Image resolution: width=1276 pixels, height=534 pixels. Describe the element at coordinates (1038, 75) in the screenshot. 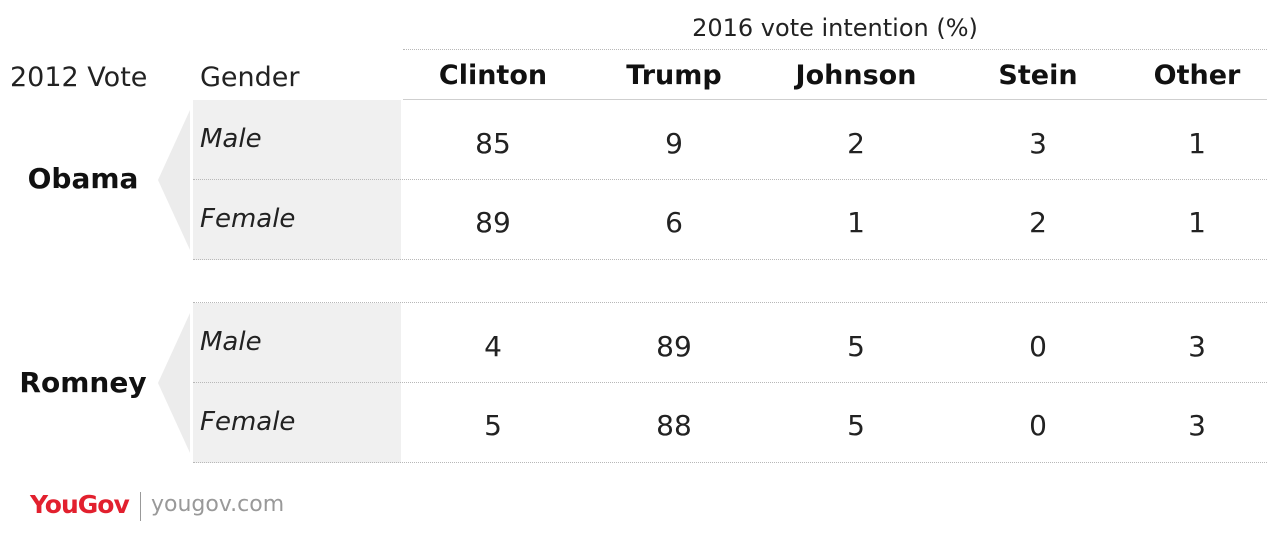

I see `col-header-stein: Stein` at that location.